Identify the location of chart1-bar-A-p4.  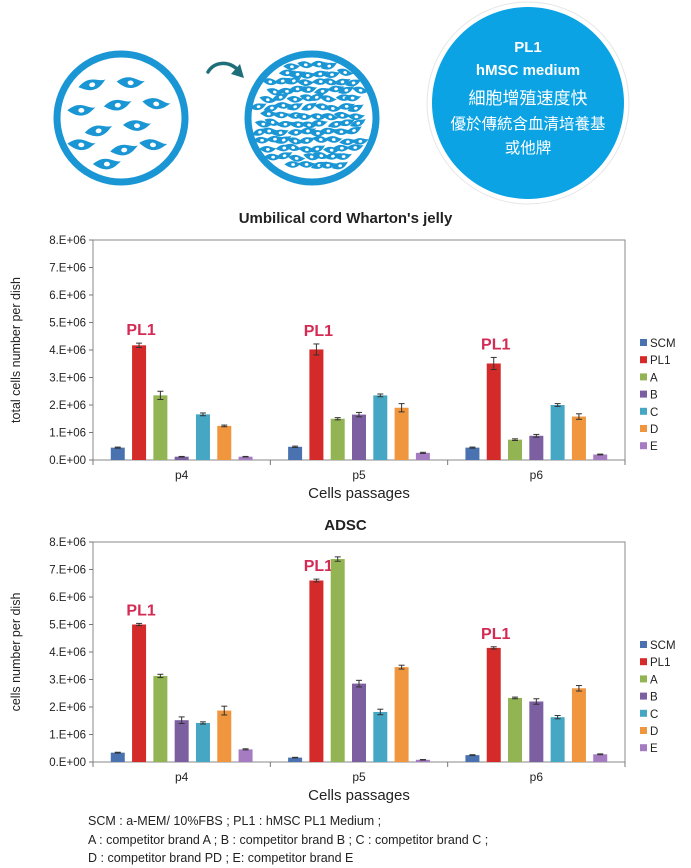
(160, 427).